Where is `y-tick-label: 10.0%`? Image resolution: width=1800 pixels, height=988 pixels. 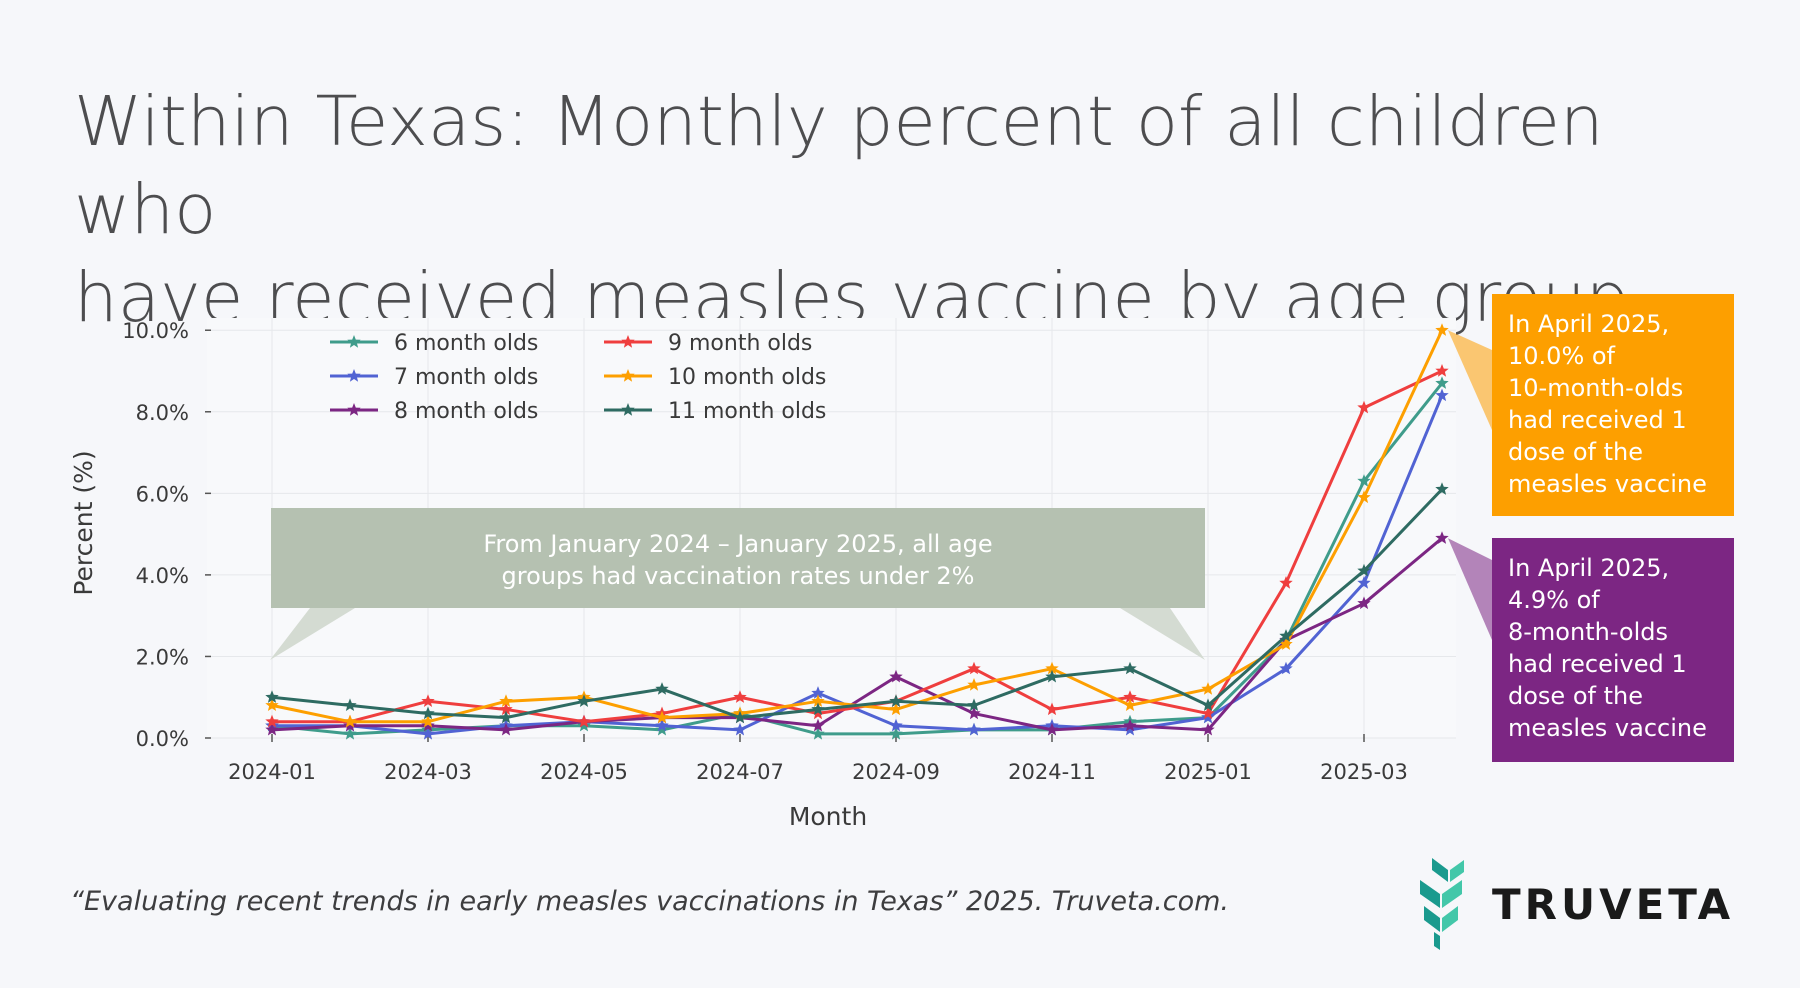
y-tick-label: 10.0% is located at coordinates (155, 331).